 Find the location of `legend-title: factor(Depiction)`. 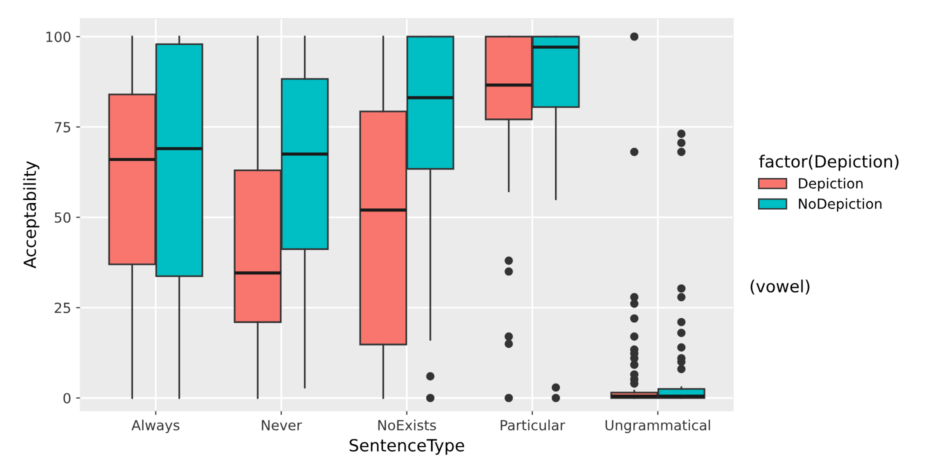

legend-title: factor(Depiction) is located at coordinates (828, 162).